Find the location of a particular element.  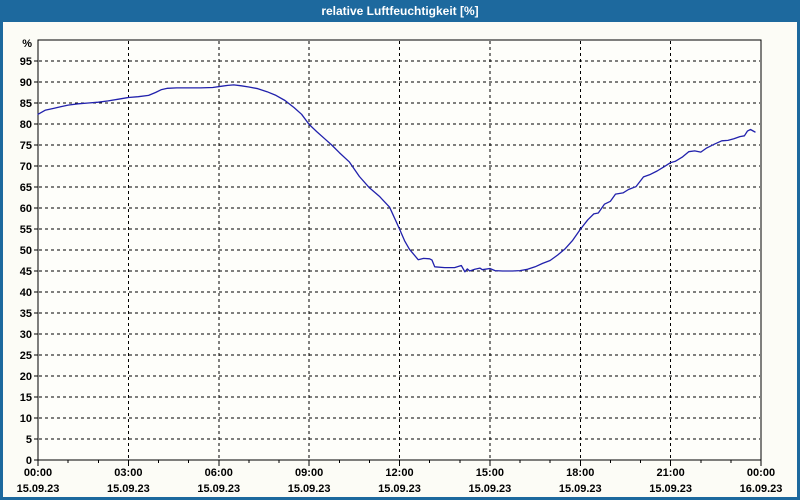

y-axis-unit-label: % is located at coordinates (27, 44).